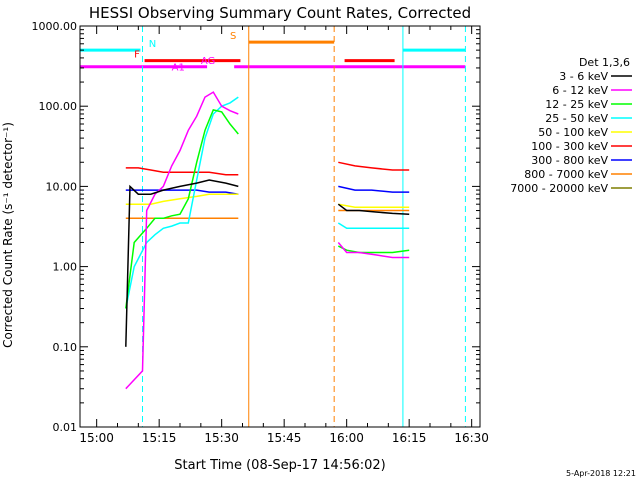 The image size is (640, 480). Describe the element at coordinates (96, 438) in the screenshot. I see `x-tick-label: 15:00` at that location.